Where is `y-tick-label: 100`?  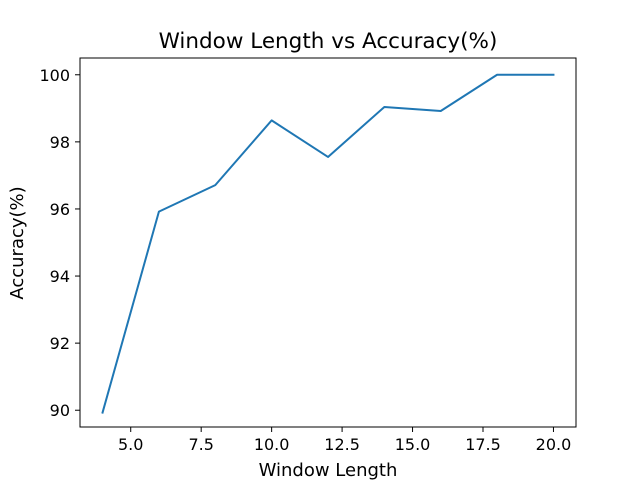 y-tick-label: 100 is located at coordinates (54, 75).